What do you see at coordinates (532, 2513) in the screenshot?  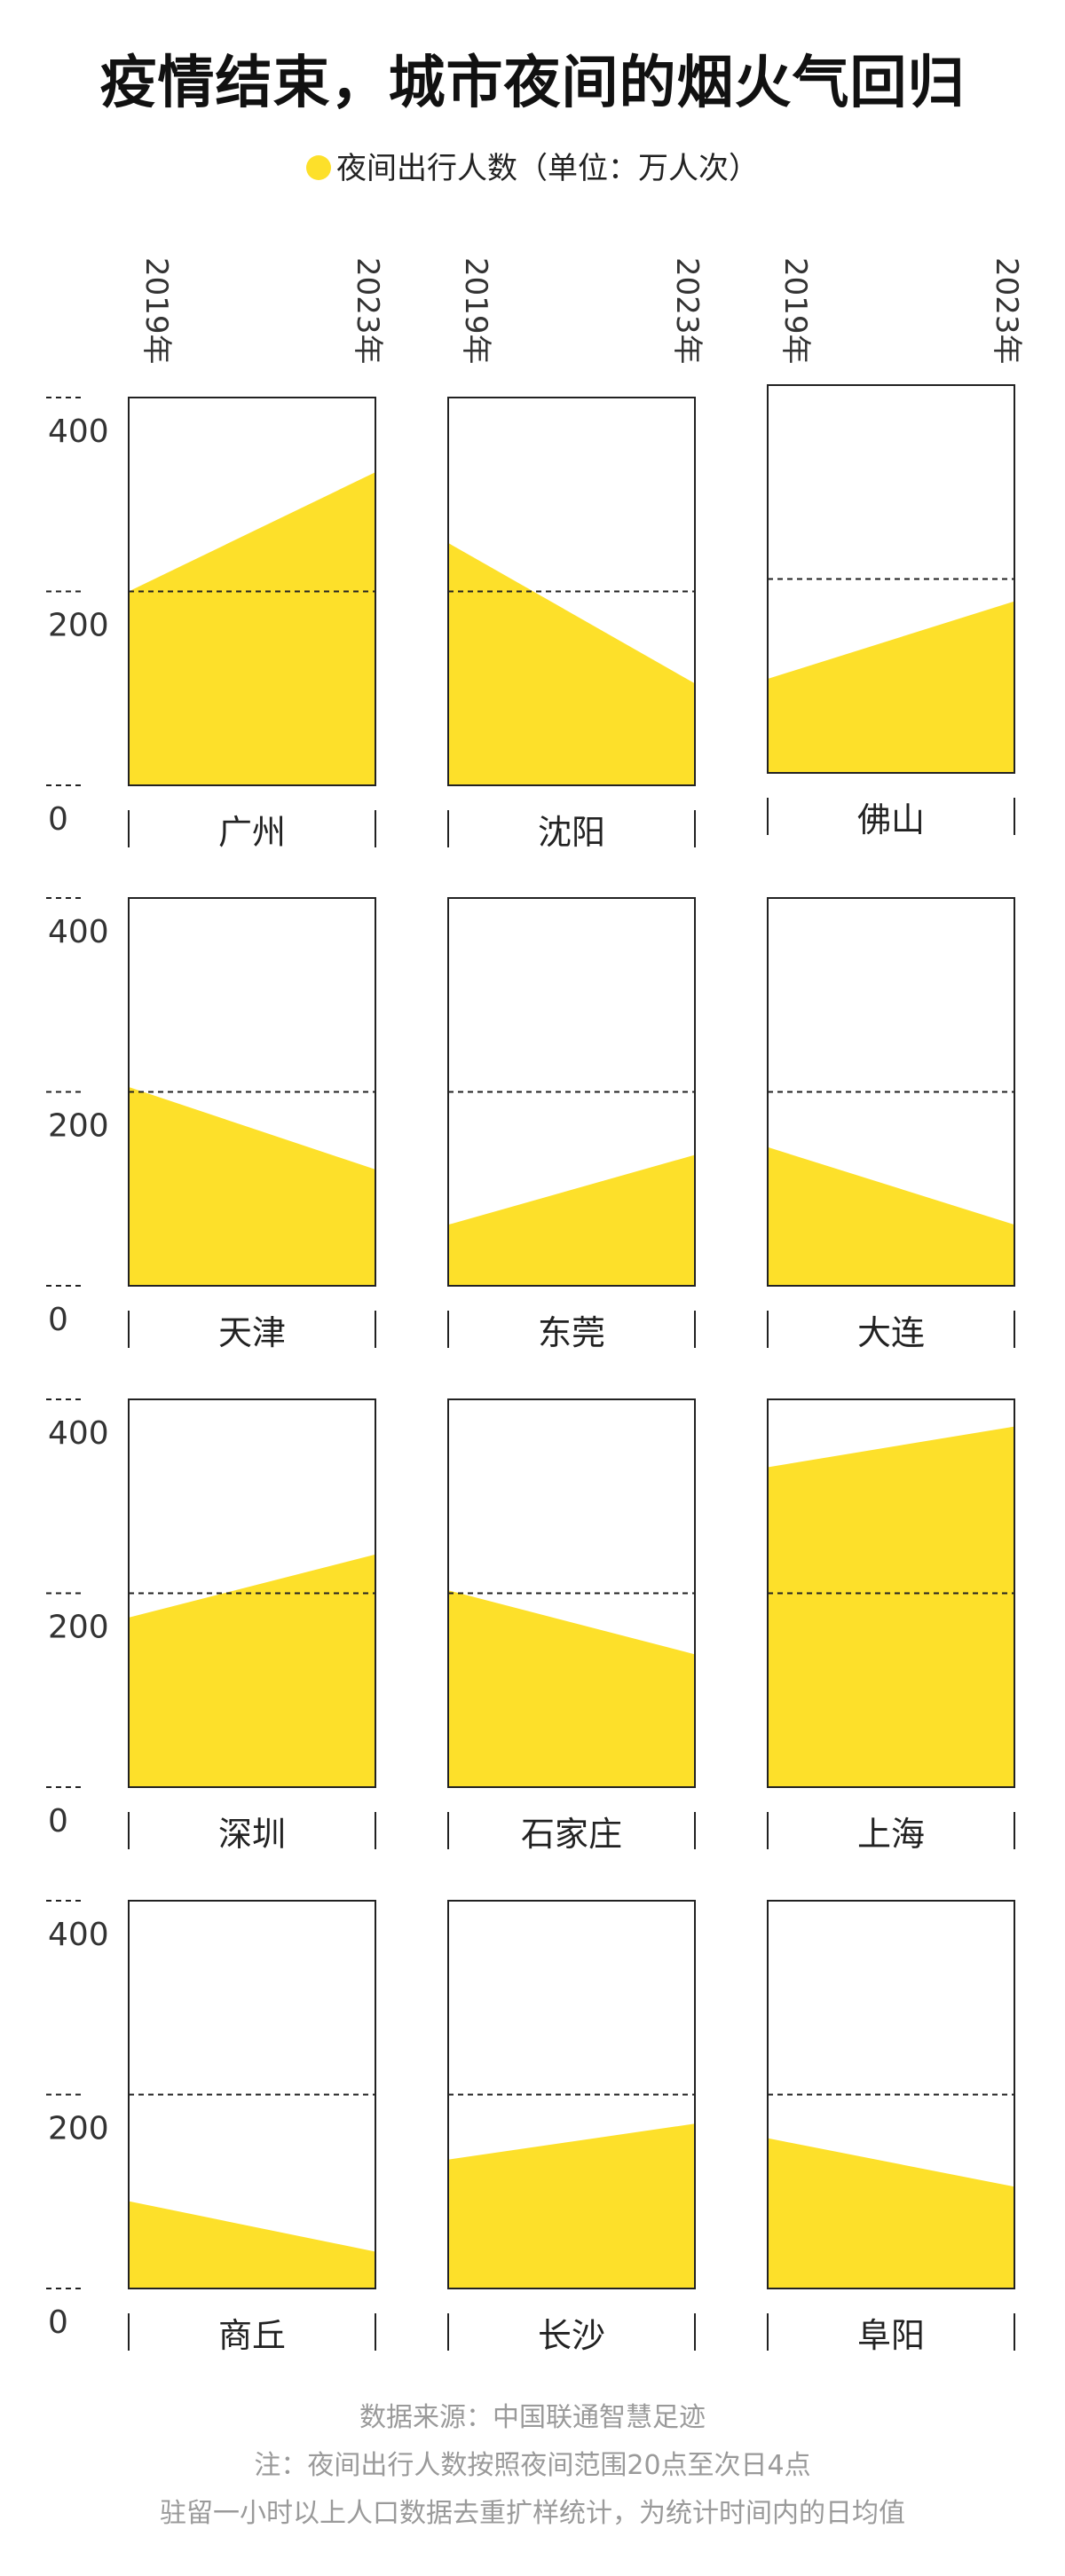 I see `footer-note-2: 驻留一小时以上人口数据去重扩样统计，为统计时间内的日均值` at bounding box center [532, 2513].